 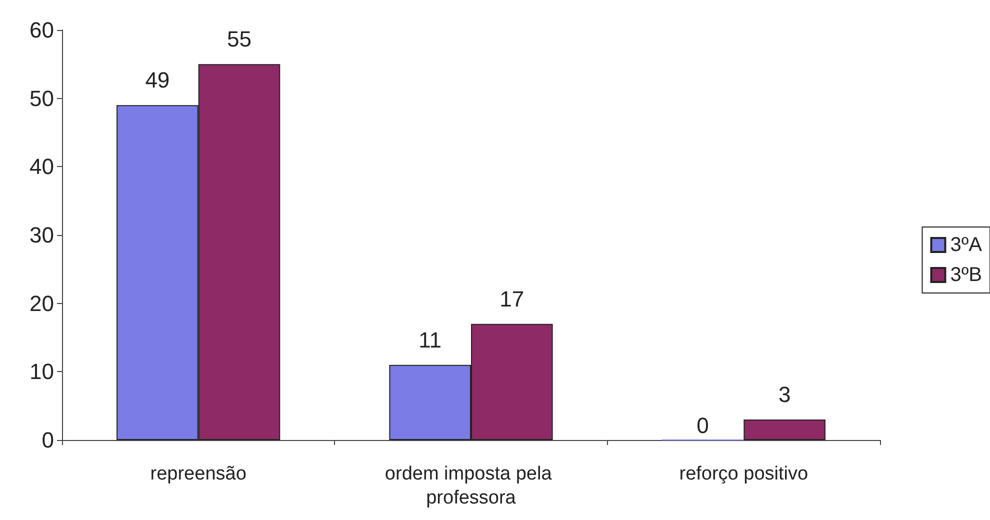 What do you see at coordinates (42, 371) in the screenshot?
I see `y-tick-label: 10` at bounding box center [42, 371].